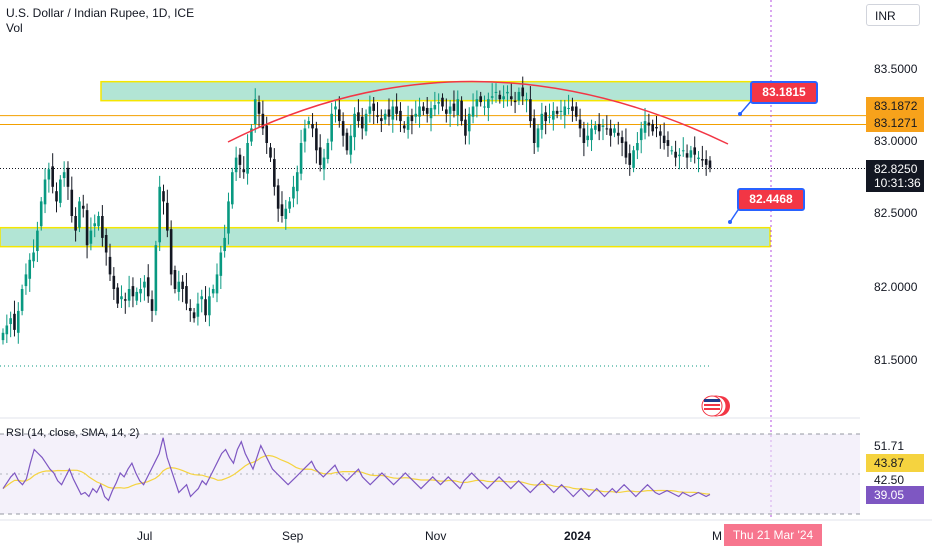  What do you see at coordinates (784, 92) in the screenshot?
I see `callout-upper: 83.1815` at bounding box center [784, 92].